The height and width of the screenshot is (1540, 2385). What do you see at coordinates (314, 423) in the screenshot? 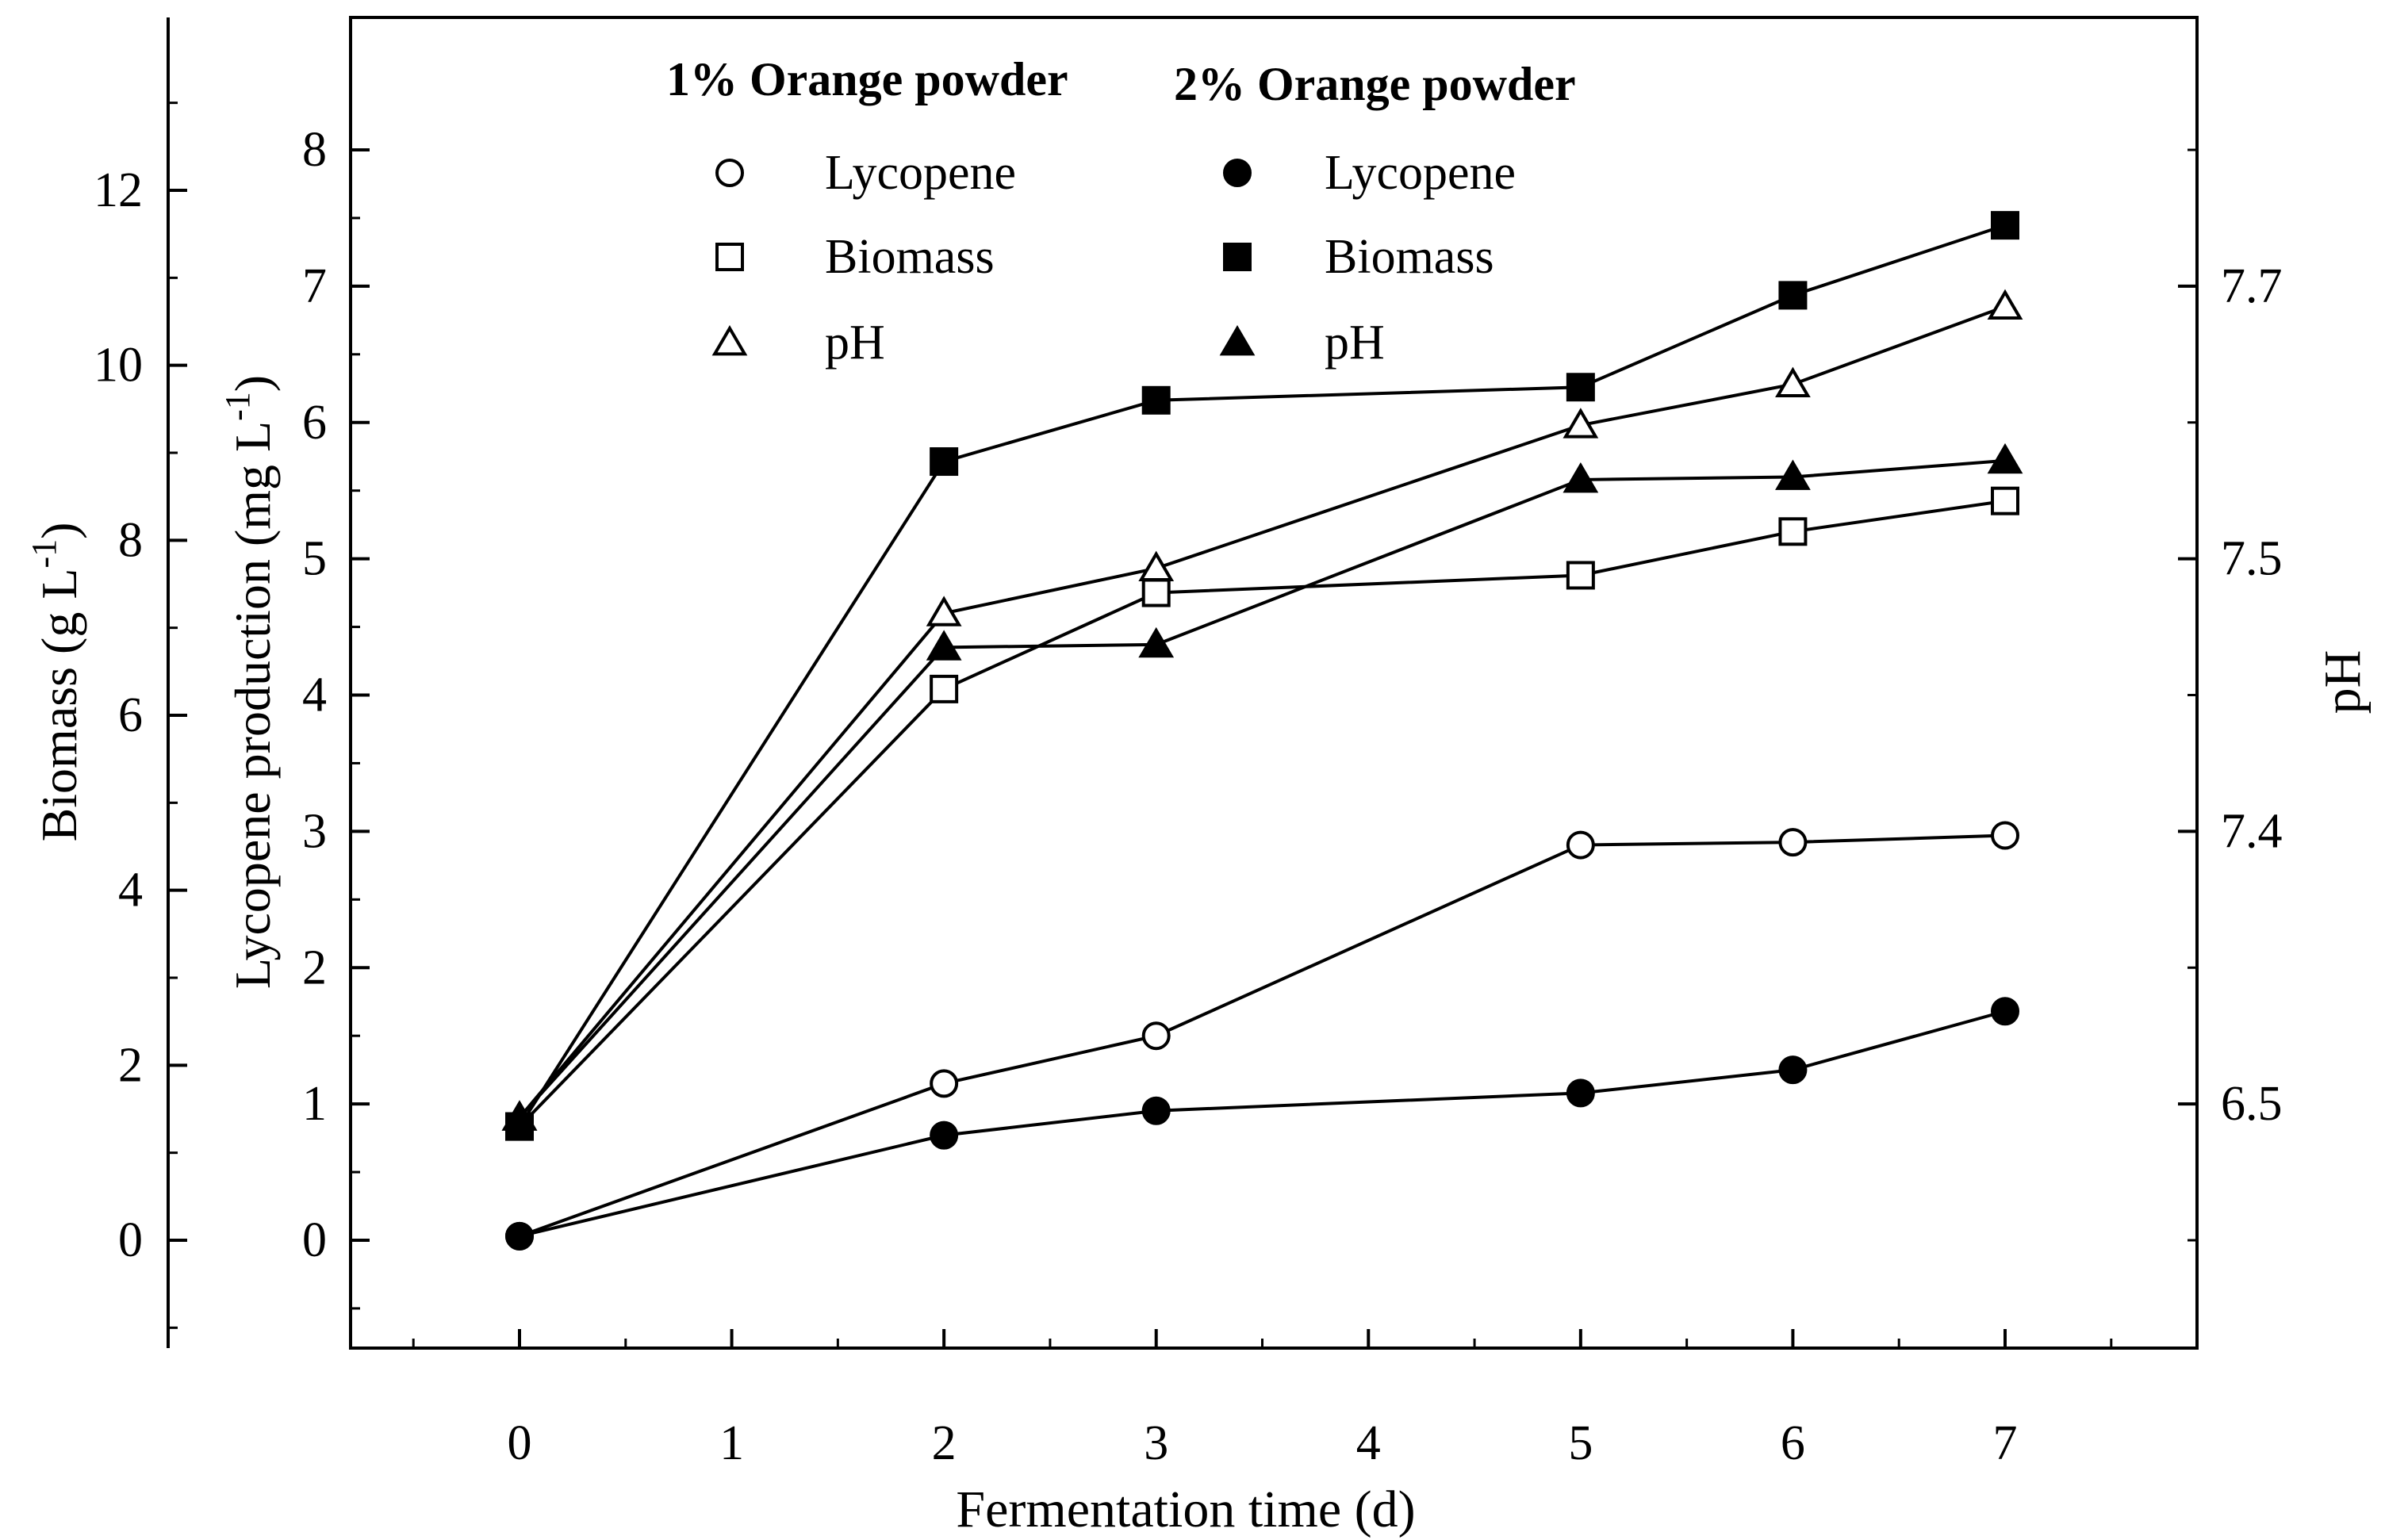
I see `lycopene-tick-label: 6` at bounding box center [314, 423].